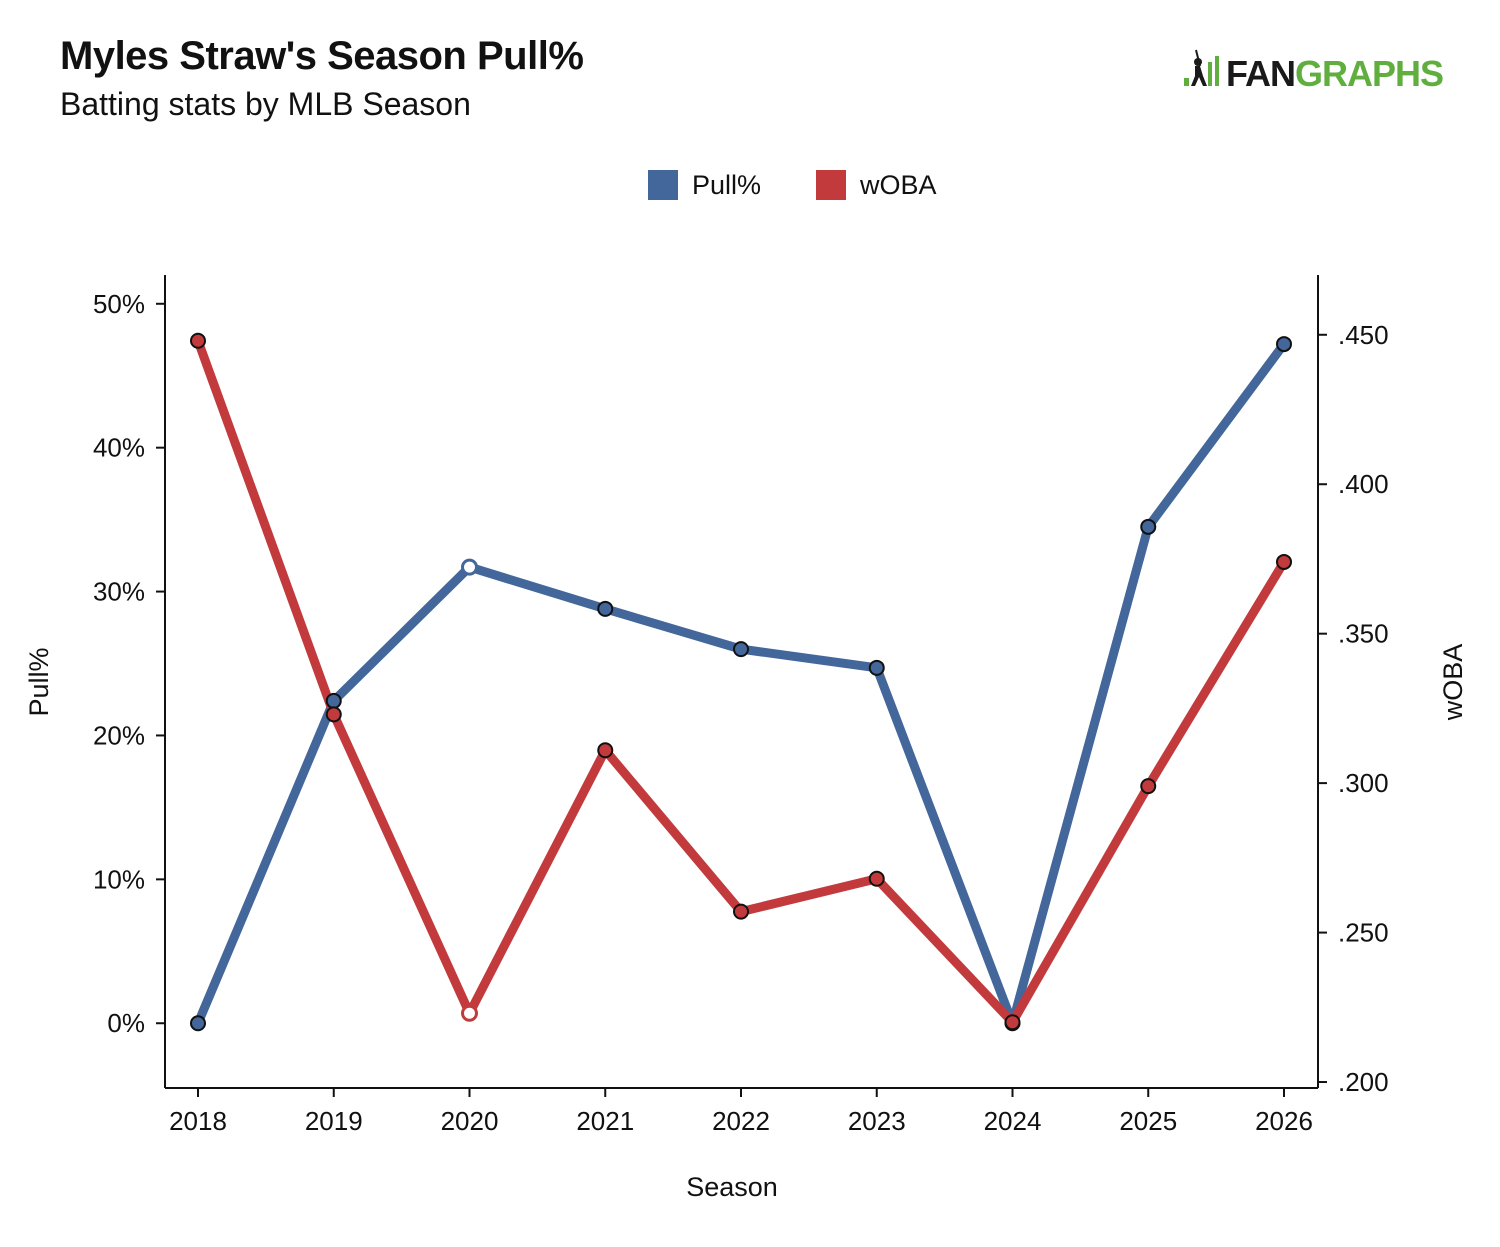 The image size is (1500, 1247). What do you see at coordinates (126, 1023) in the screenshot?
I see `y-left-tick-label: 0%` at bounding box center [126, 1023].